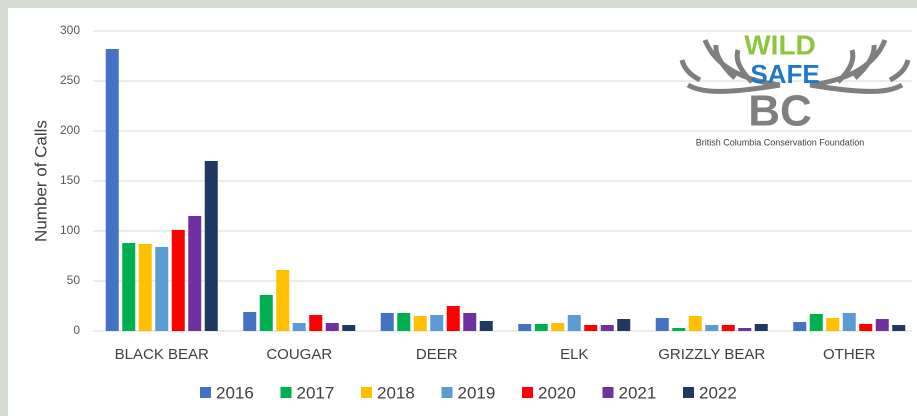 The height and width of the screenshot is (416, 917). I want to click on logo-bc: BC, so click(780, 111).